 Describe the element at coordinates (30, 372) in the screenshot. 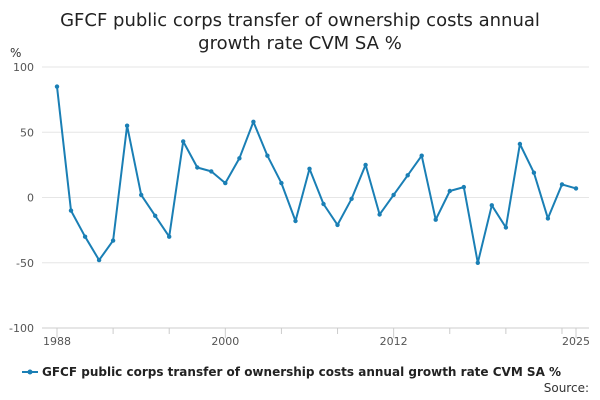

I see `legend-swatch-marker` at that location.